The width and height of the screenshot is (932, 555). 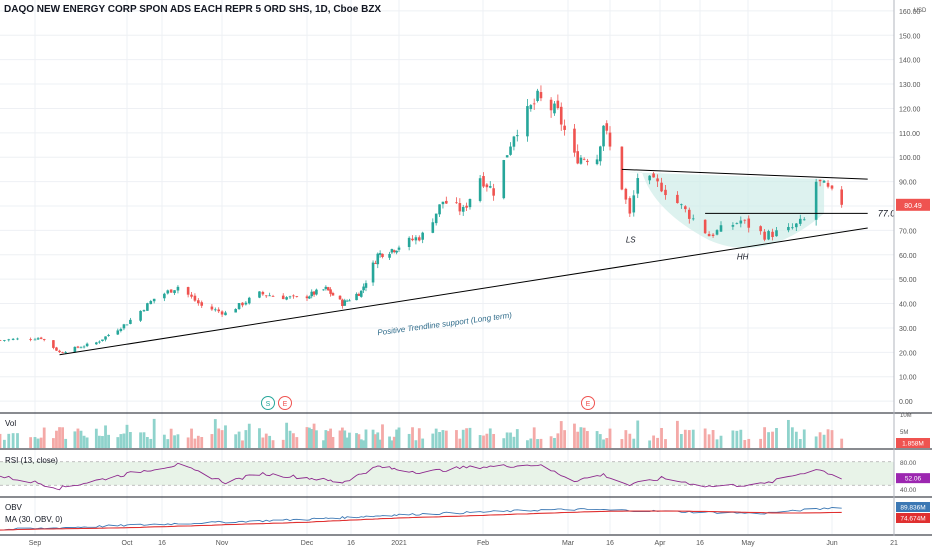 What do you see at coordinates (568, 543) in the screenshot?
I see `time-tick-label: Mar` at bounding box center [568, 543].